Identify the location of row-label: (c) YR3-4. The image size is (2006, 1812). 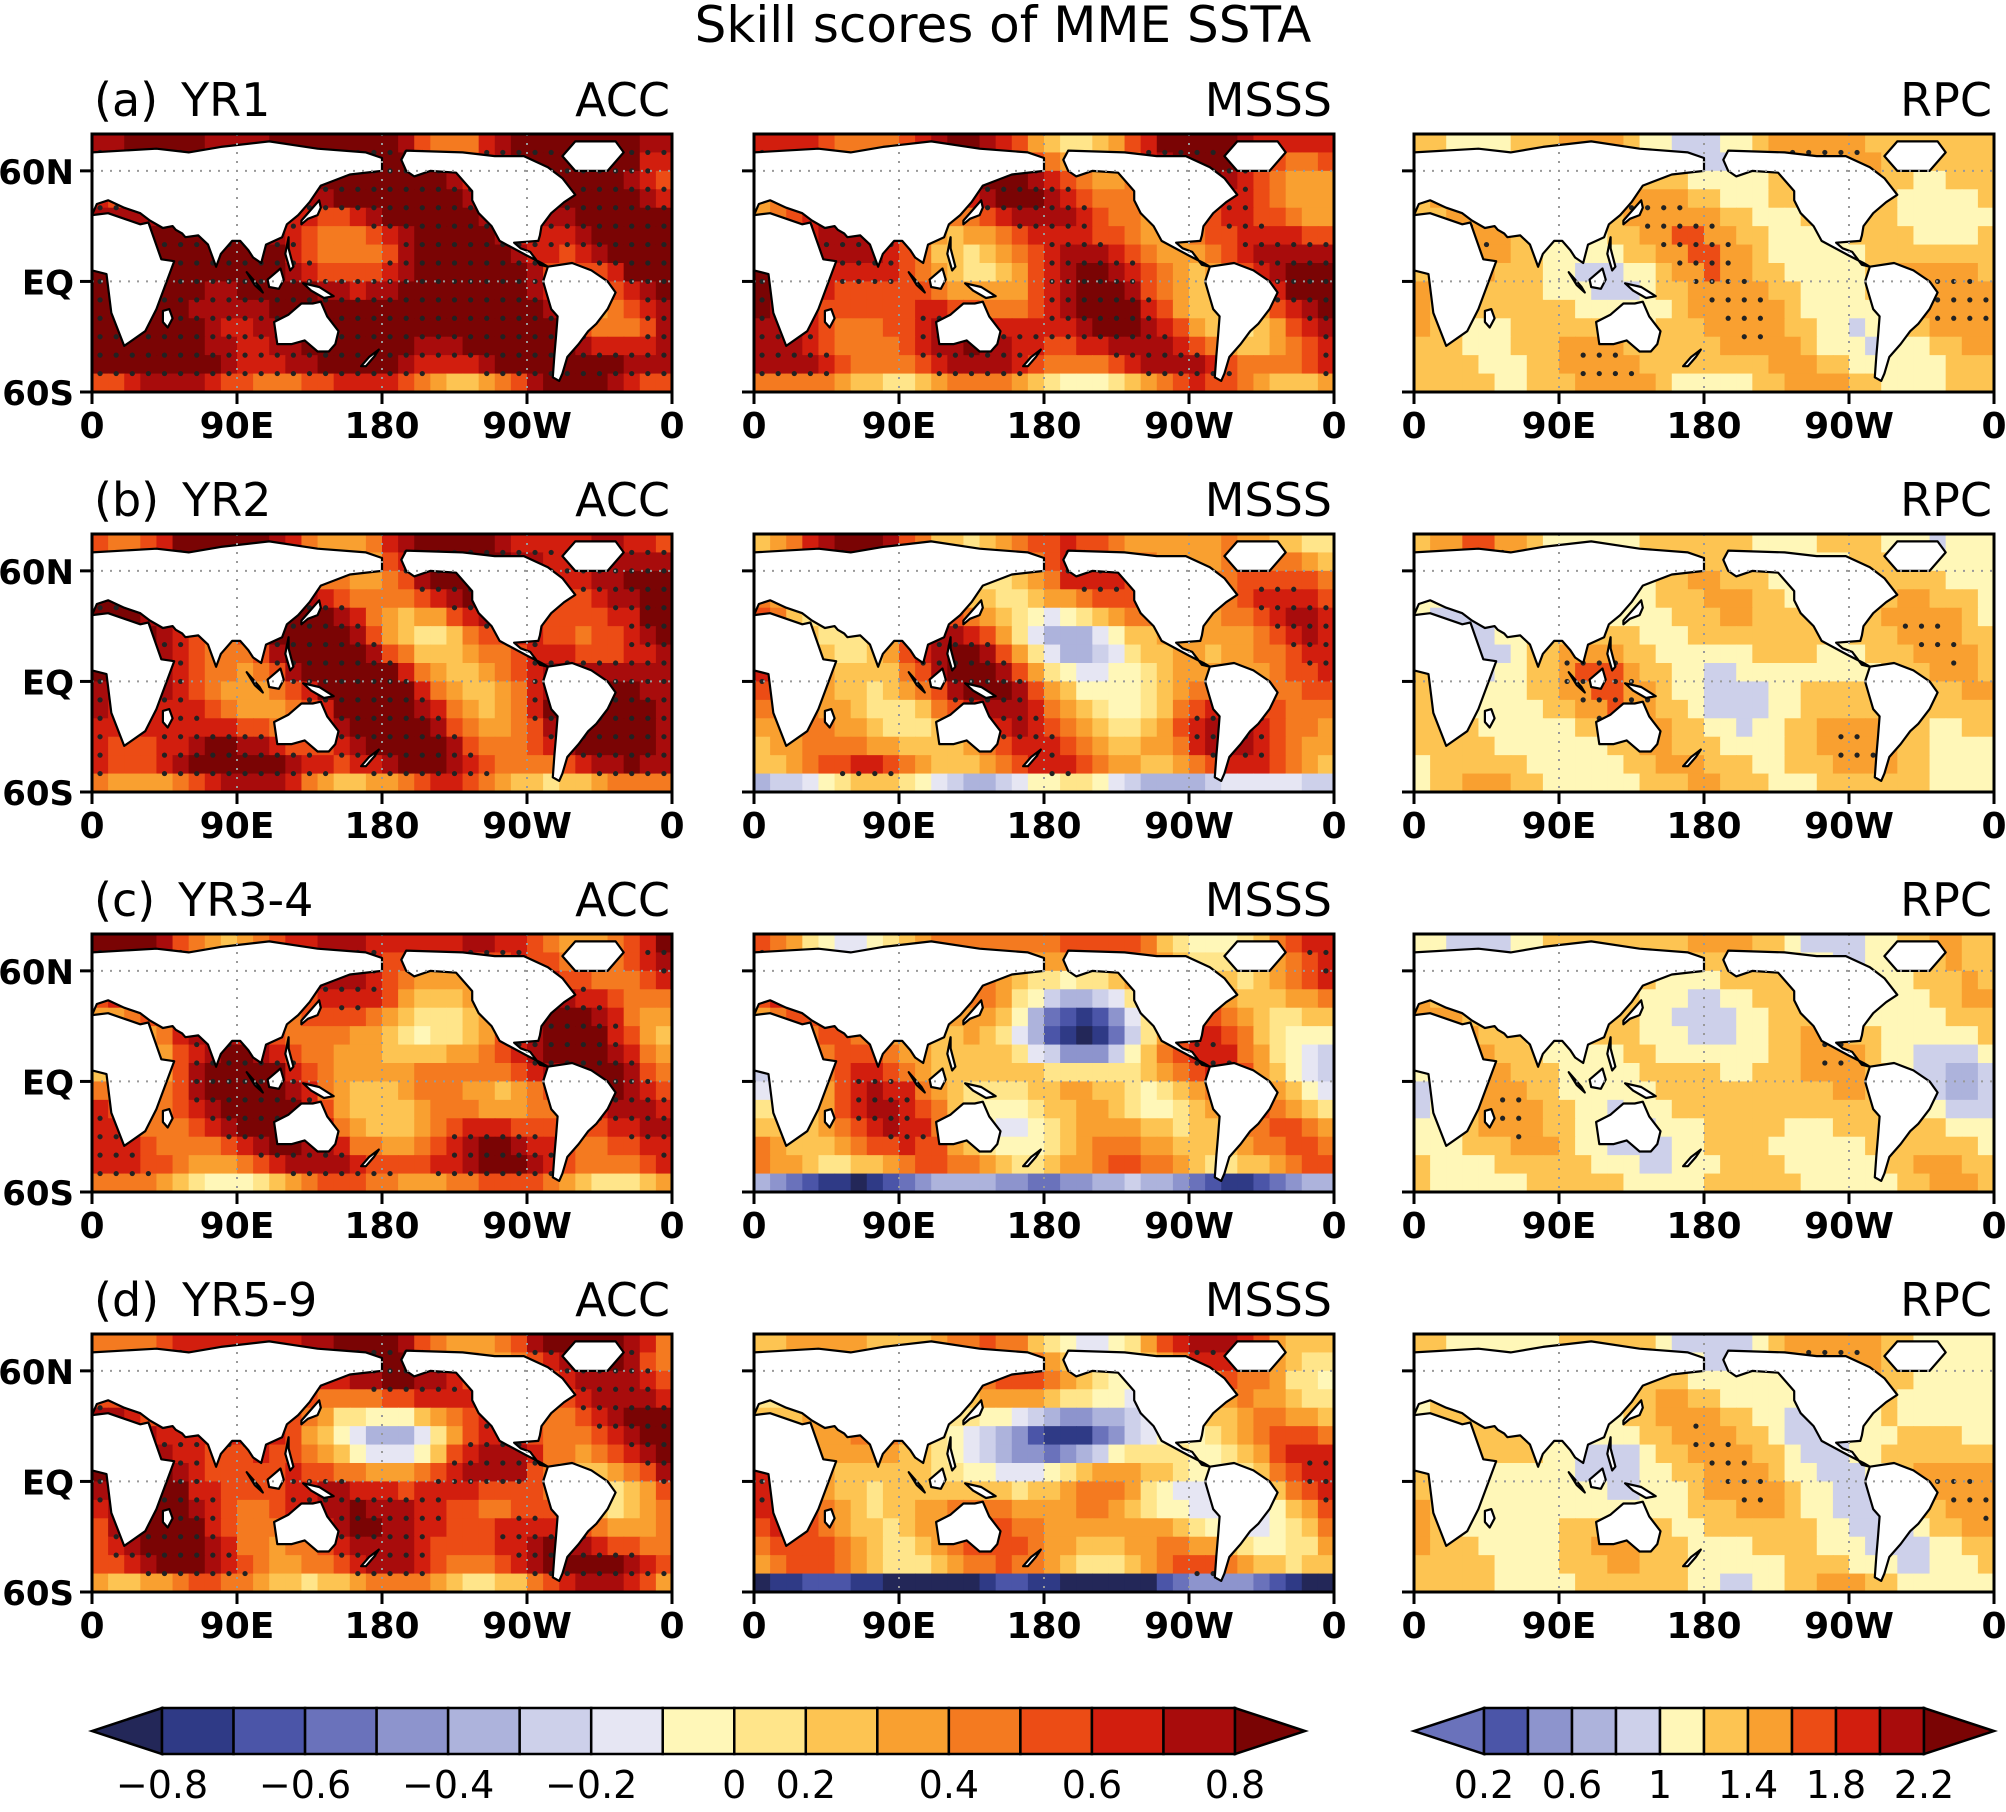
(203, 900).